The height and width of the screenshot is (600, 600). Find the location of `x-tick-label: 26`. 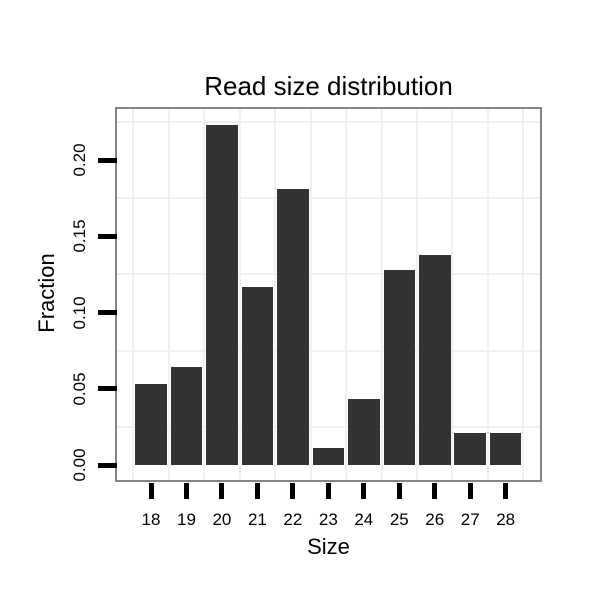

x-tick-label: 26 is located at coordinates (435, 519).